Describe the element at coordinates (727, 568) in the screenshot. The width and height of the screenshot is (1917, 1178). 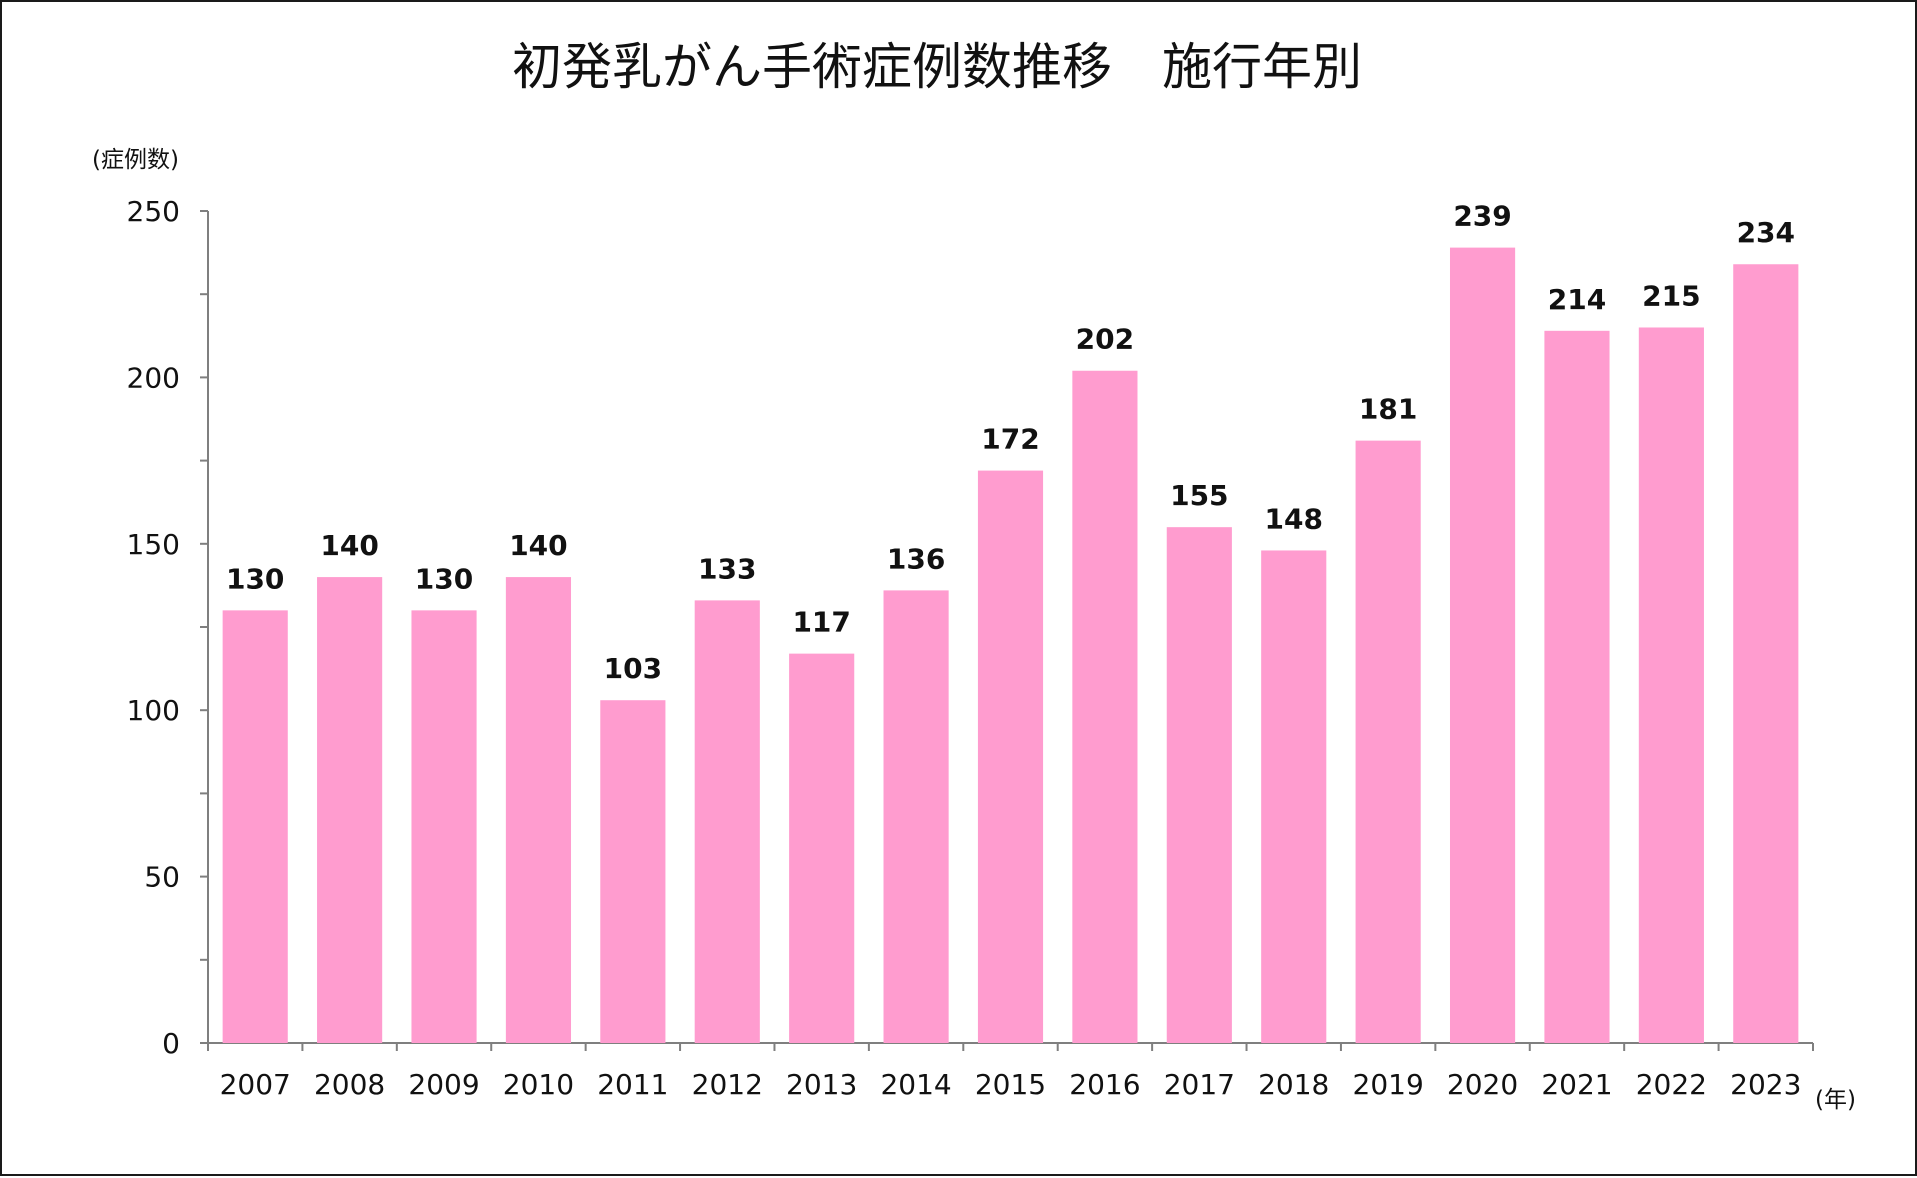
I see `data-label: 133` at that location.